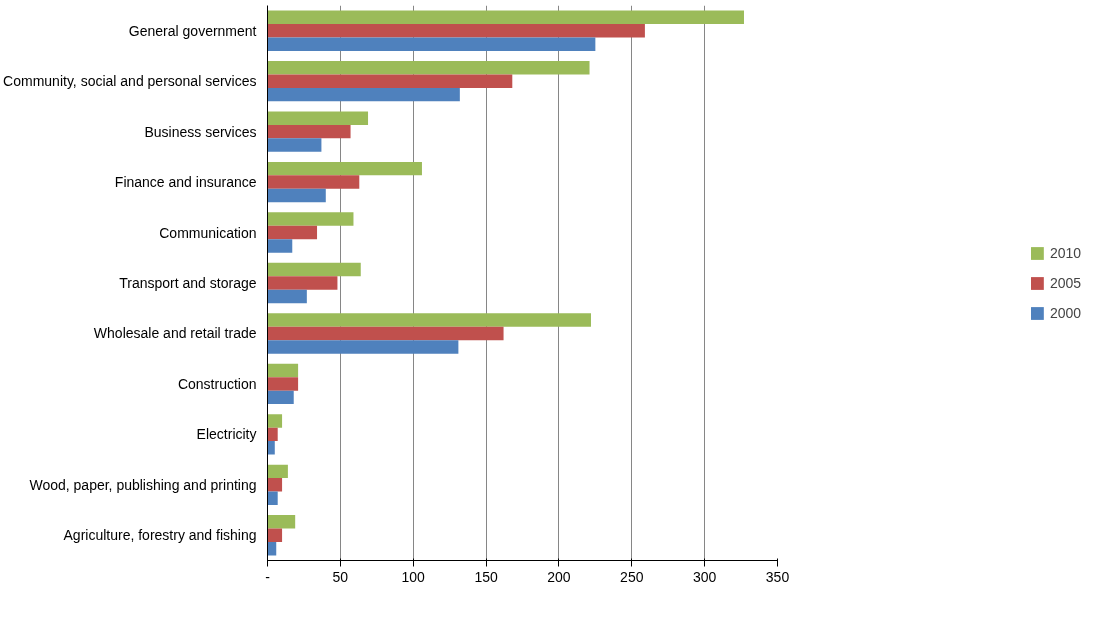  Describe the element at coordinates (268, 576) in the screenshot. I see `x-tick-label: -` at that location.